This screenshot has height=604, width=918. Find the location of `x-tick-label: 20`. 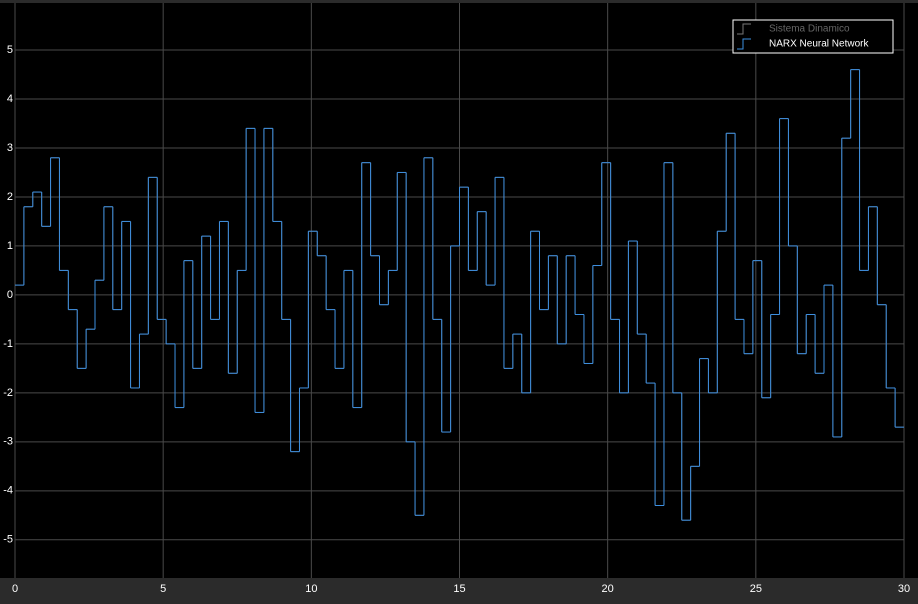

x-tick-label: 20 is located at coordinates (608, 589).